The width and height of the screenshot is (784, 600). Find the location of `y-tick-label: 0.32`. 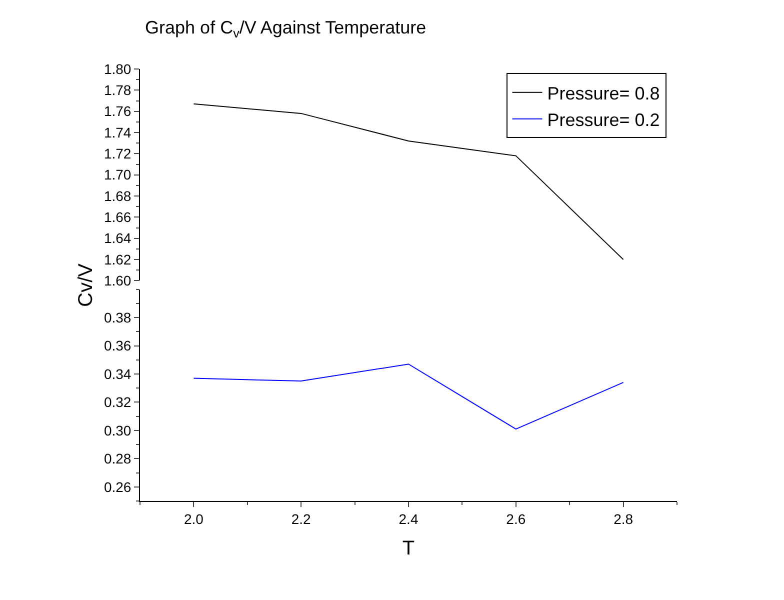

y-tick-label: 0.32 is located at coordinates (118, 402).